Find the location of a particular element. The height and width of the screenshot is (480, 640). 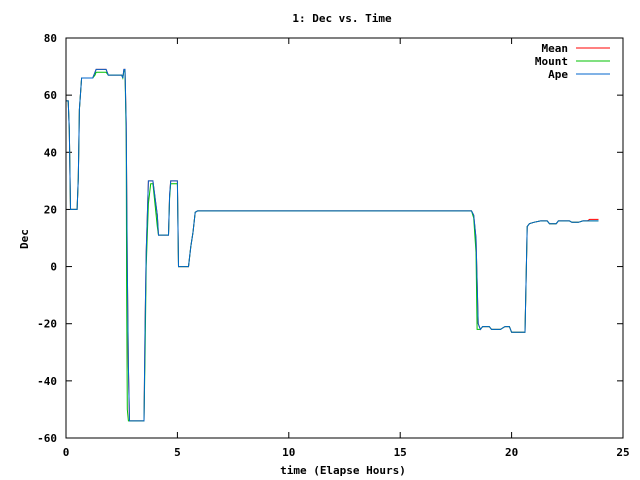

chart-title: 1: Dec vs. Time is located at coordinates (342, 18).